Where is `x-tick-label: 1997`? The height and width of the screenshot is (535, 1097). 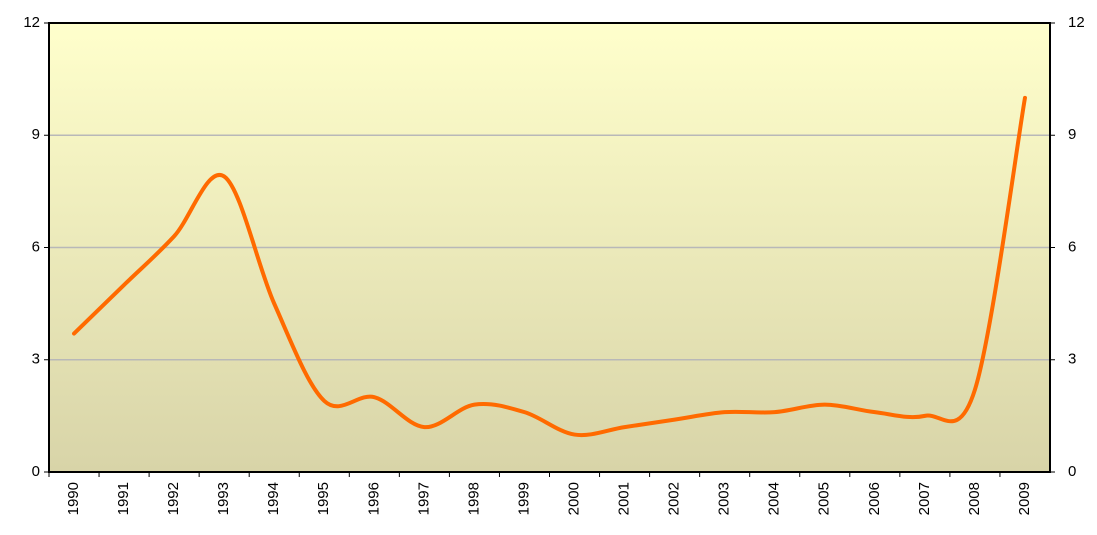
x-tick-label: 1997 is located at coordinates (423, 498).